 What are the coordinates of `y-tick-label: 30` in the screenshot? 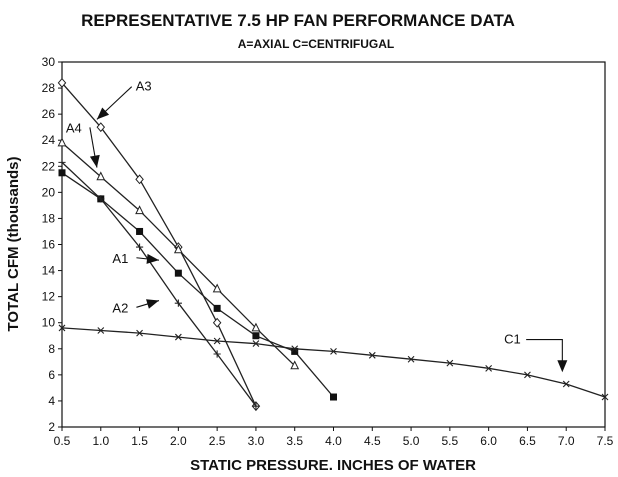 It's located at (49, 62).